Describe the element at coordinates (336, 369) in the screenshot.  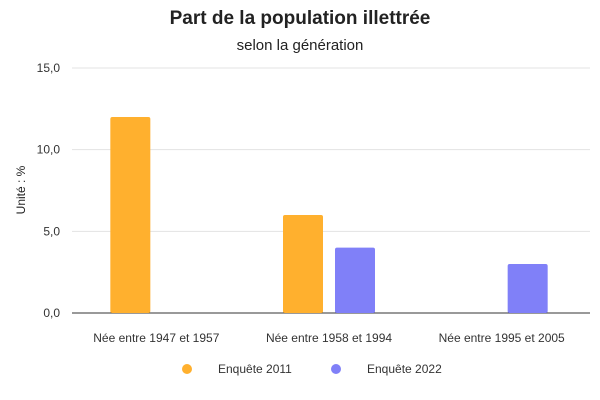
I see `legend-swatch-2022` at that location.